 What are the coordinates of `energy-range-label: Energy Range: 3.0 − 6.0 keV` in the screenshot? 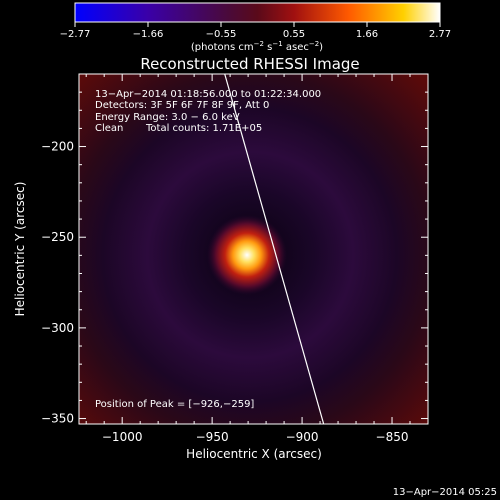 It's located at (167, 117).